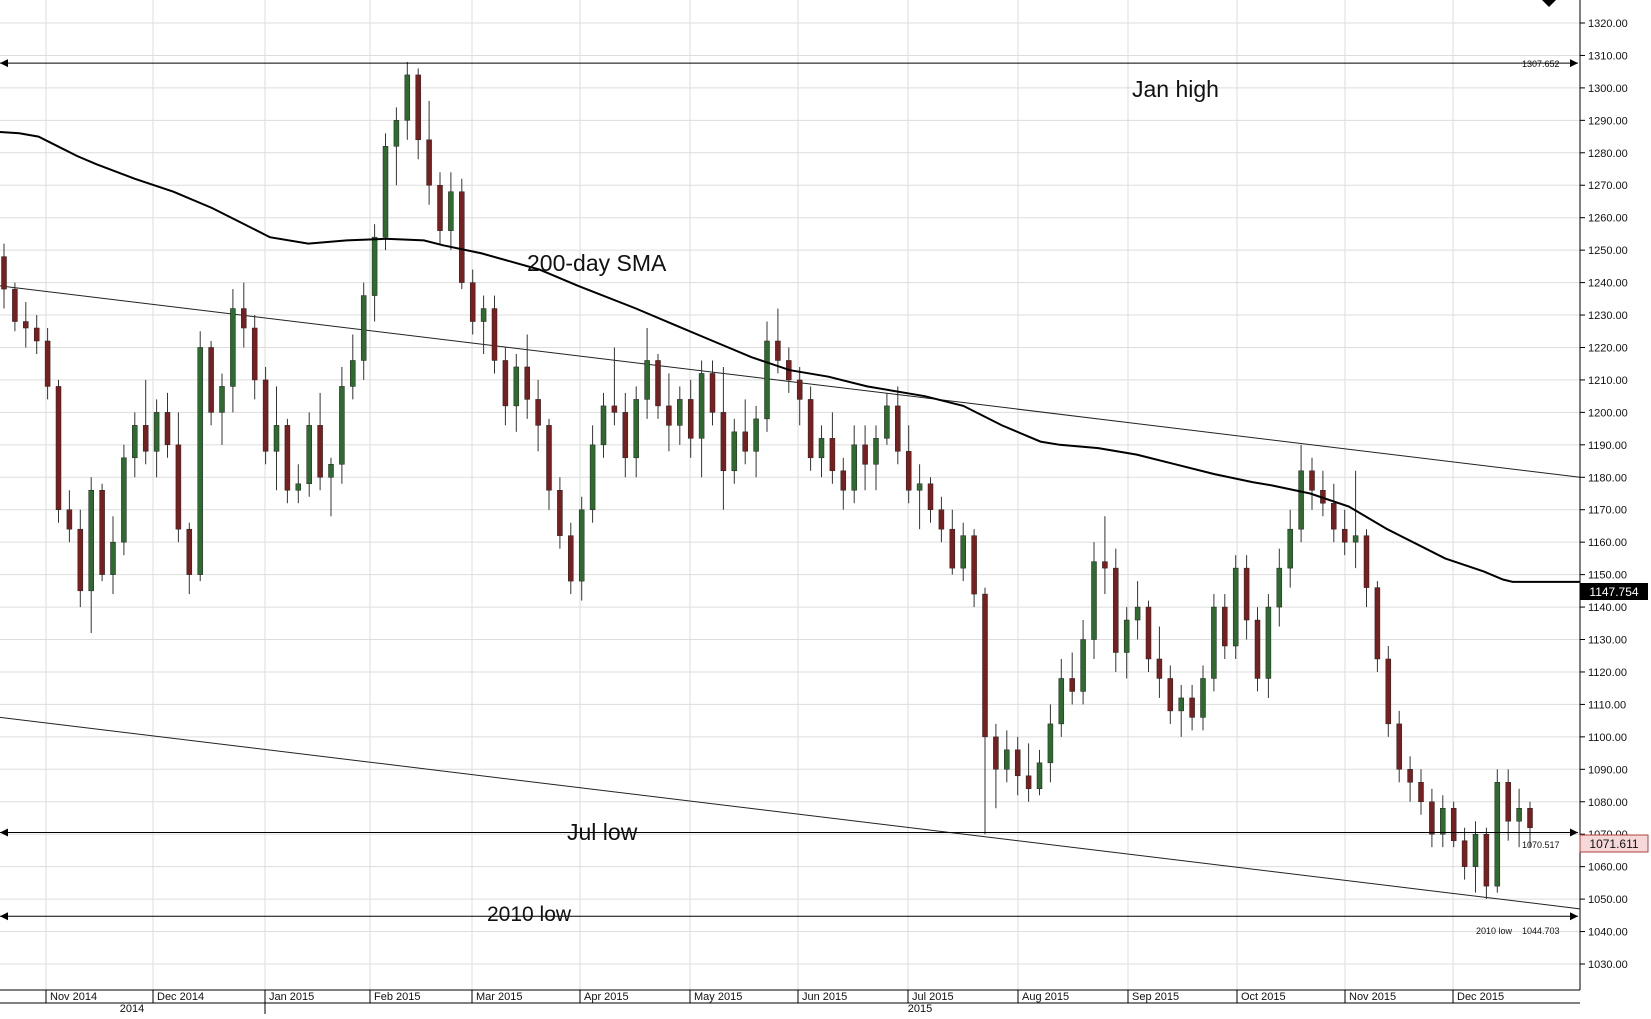  What do you see at coordinates (1608, 251) in the screenshot?
I see `y-tick-label: 1250.00` at bounding box center [1608, 251].